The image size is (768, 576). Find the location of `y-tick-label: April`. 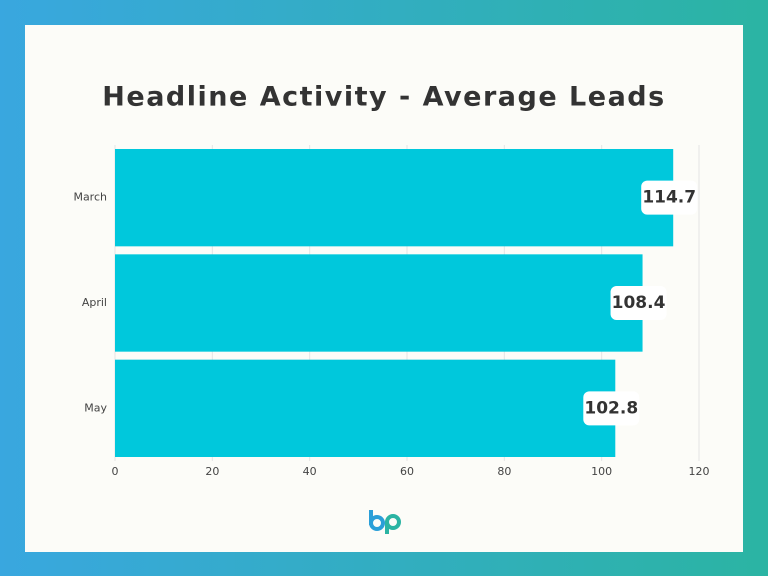

y-tick-label: April is located at coordinates (94, 302).